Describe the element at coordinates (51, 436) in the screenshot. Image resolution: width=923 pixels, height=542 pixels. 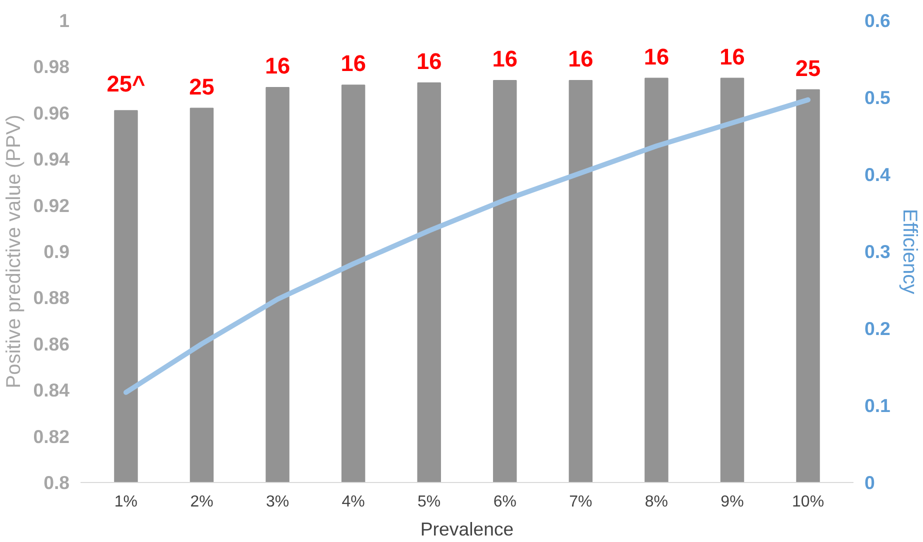
I see `y-tick-label: 0.82` at that location.